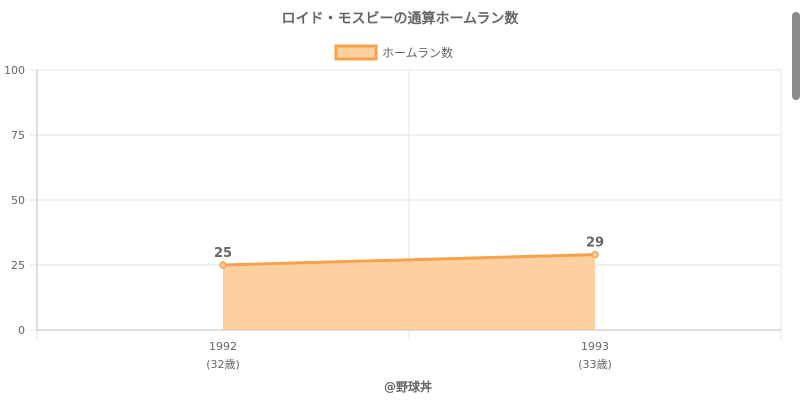  Describe the element at coordinates (417, 52) in the screenshot. I see `legend-label: ホームラン数` at that location.